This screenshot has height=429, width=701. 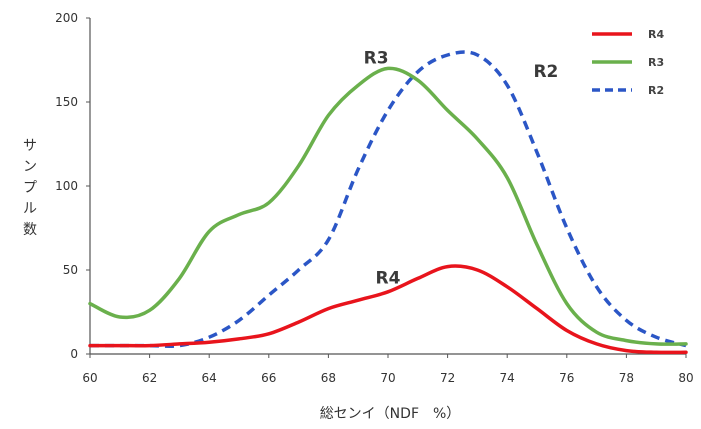 I want to click on series-label-r4: R4, so click(x=388, y=278).